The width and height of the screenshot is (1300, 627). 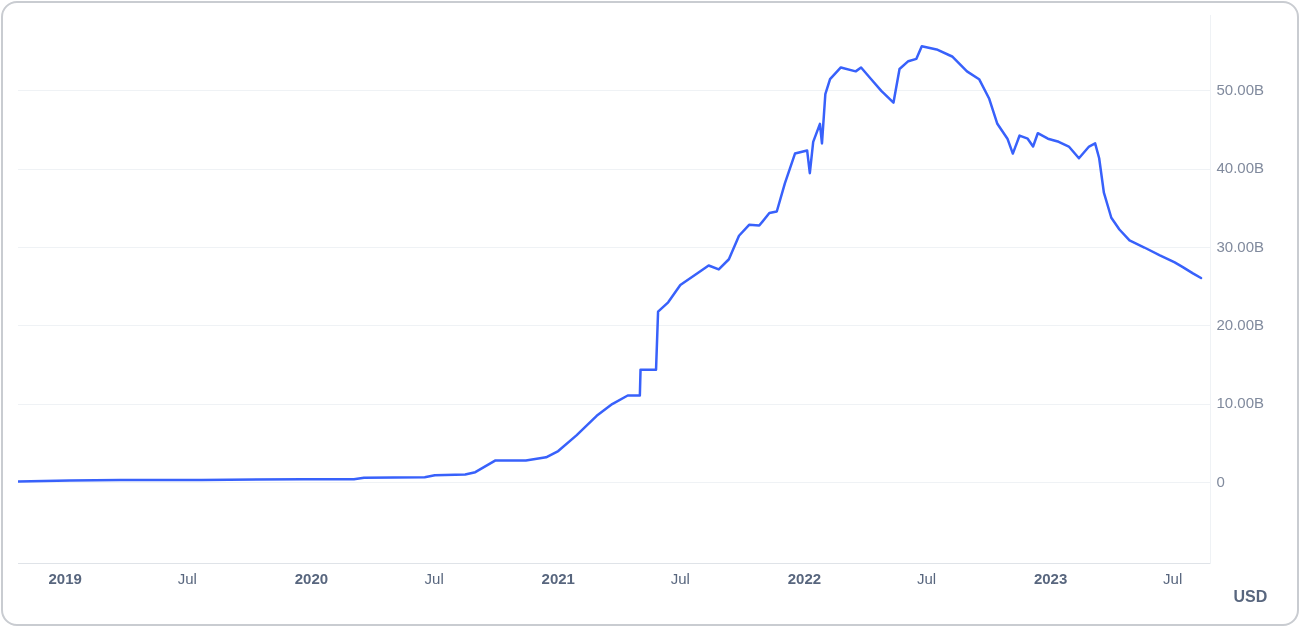 What do you see at coordinates (1050, 579) in the screenshot?
I see `x-tick-label: 2023` at bounding box center [1050, 579].